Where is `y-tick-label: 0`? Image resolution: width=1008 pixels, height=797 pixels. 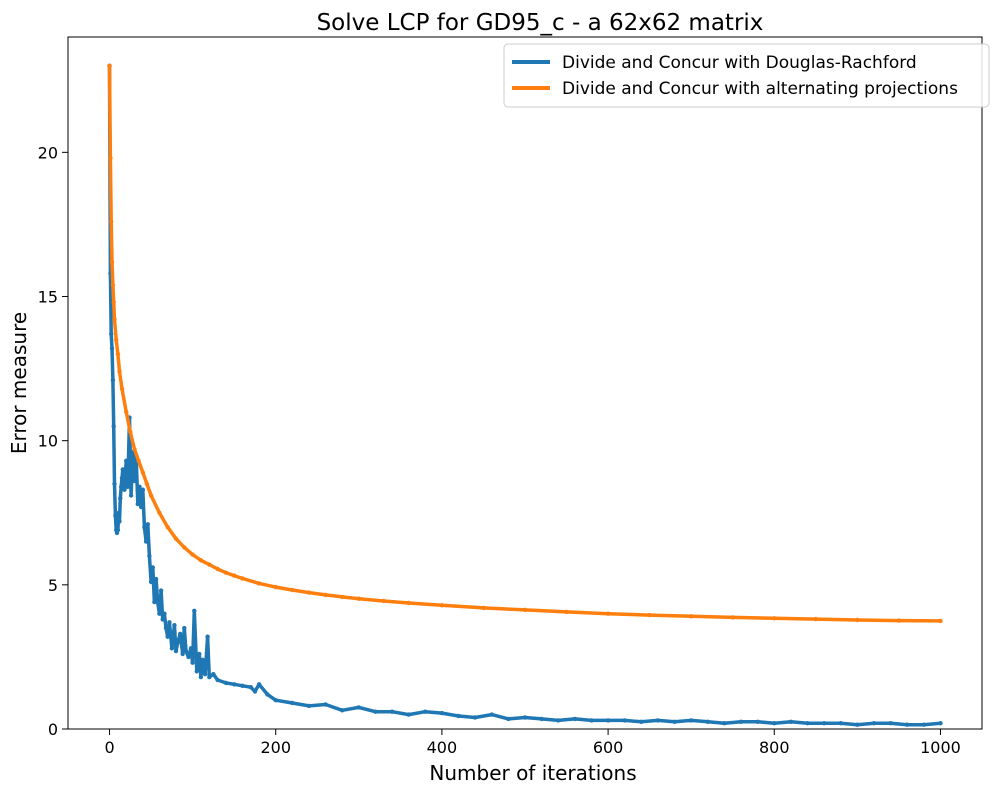
y-tick-label: 0 is located at coordinates (53, 729).